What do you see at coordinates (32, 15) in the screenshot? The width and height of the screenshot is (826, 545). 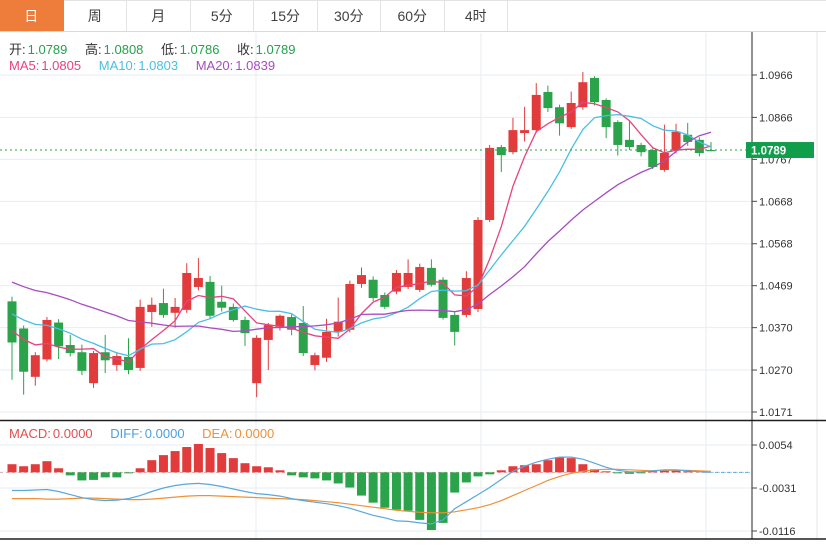 I see `tab-day: 日` at bounding box center [32, 15].